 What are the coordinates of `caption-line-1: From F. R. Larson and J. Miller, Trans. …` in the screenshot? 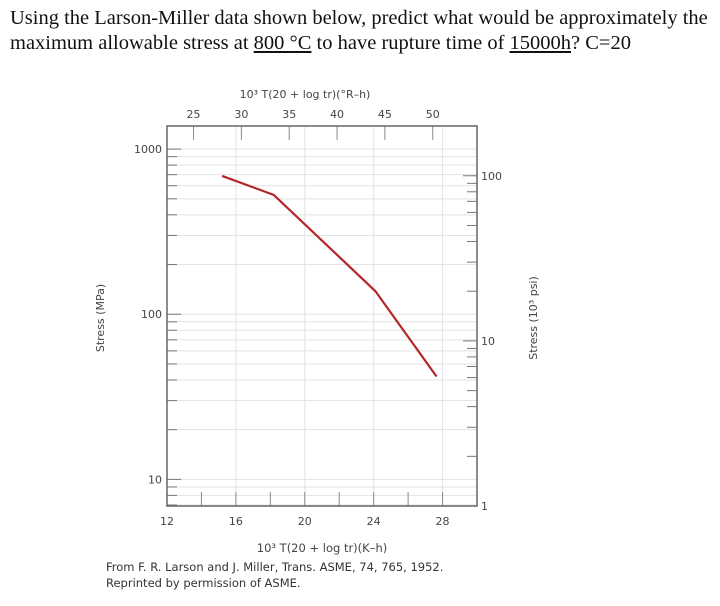 It's located at (275, 567).